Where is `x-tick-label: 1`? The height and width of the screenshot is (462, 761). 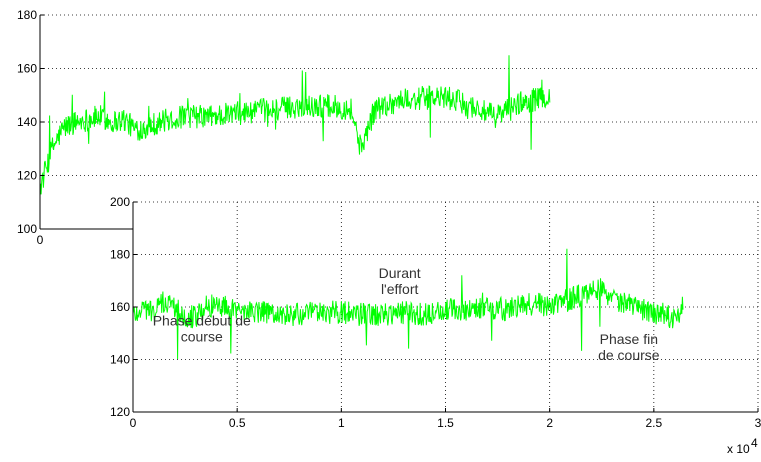 x-tick-label: 1 is located at coordinates (341, 423).